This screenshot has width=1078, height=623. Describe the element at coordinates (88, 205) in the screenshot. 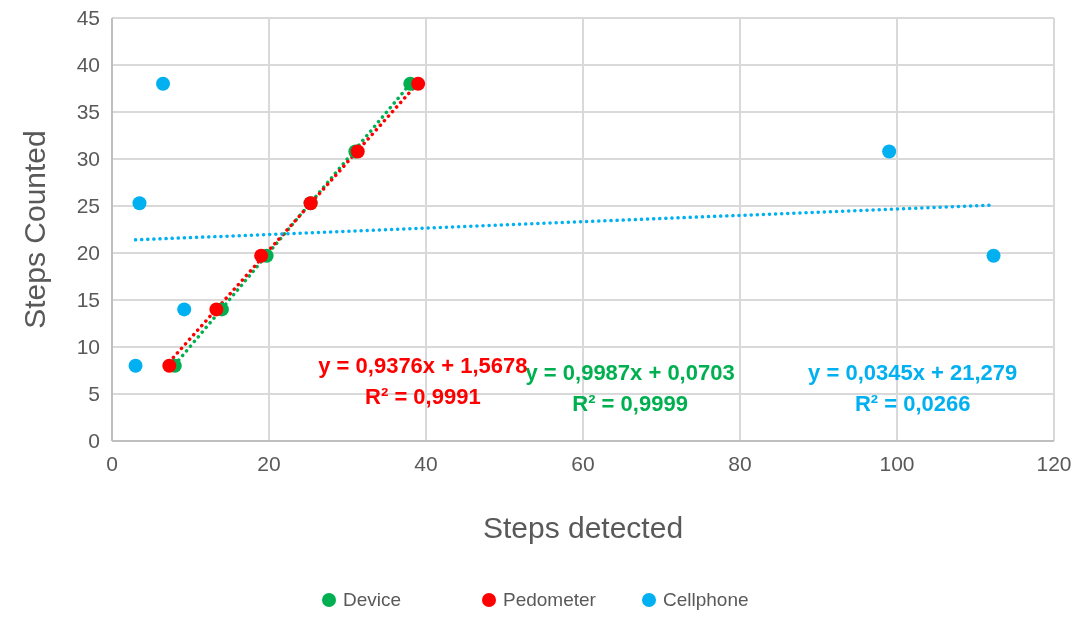

I see `y-tick-label: 25` at that location.